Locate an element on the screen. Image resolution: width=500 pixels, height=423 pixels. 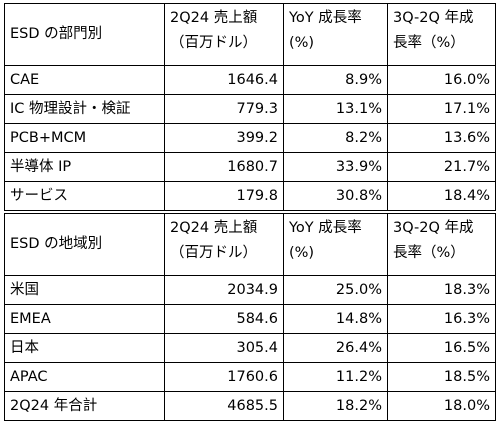
qoq-cell: 17.1% is located at coordinates (441, 109).